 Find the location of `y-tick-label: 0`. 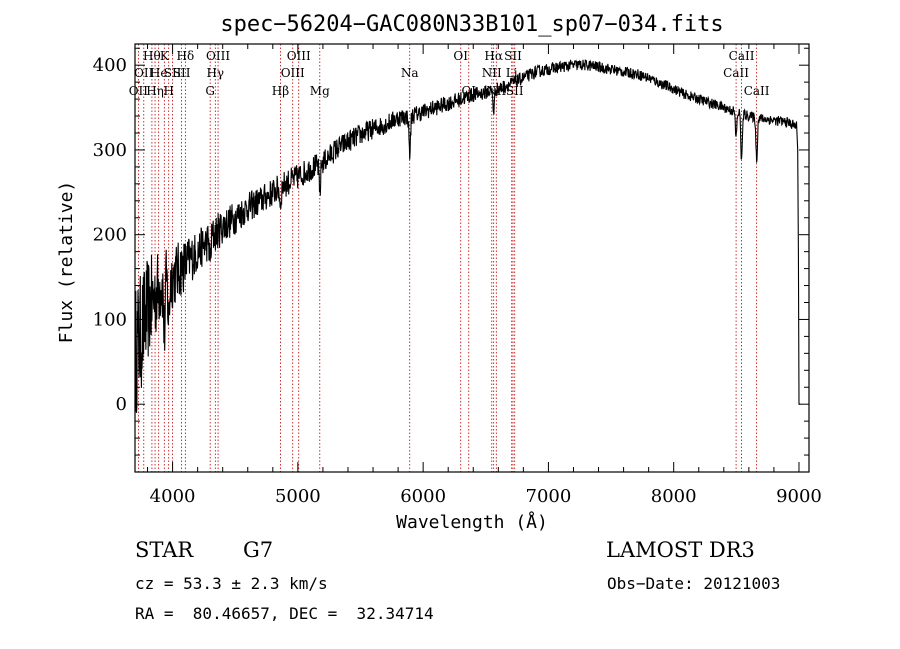

y-tick-label: 0 is located at coordinates (121, 404).